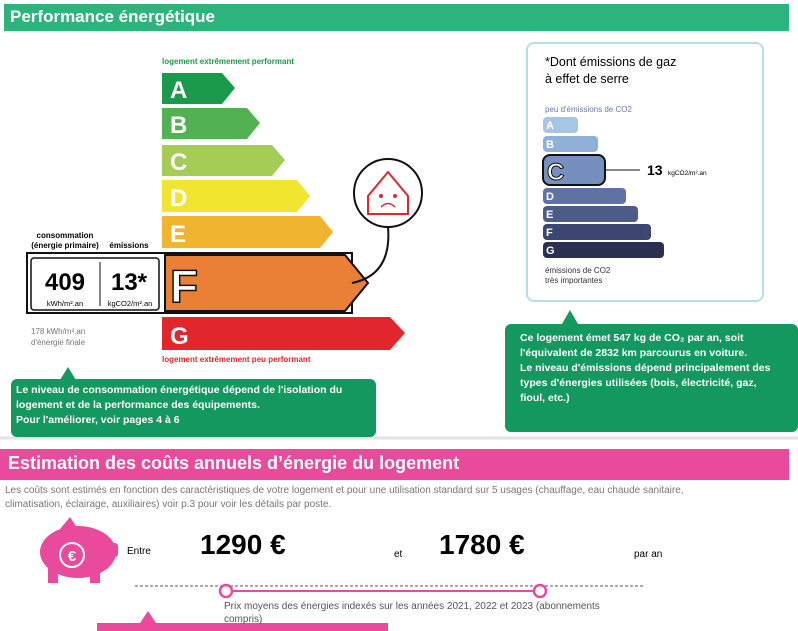 The width and height of the screenshot is (798, 631). What do you see at coordinates (58, 342) in the screenshot?
I see `final-energy: d'énergie finale` at bounding box center [58, 342].